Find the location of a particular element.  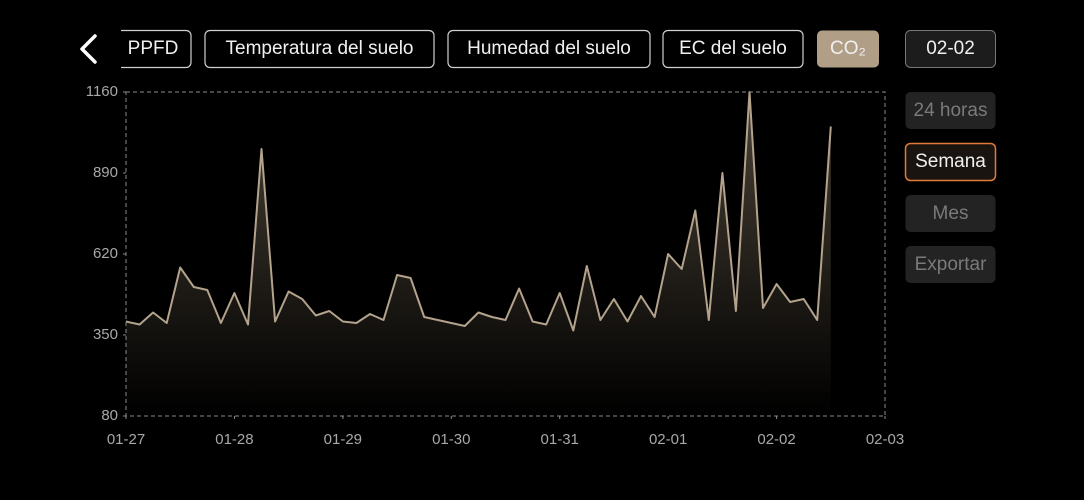

tab-label: EC del suelo is located at coordinates (733, 48).